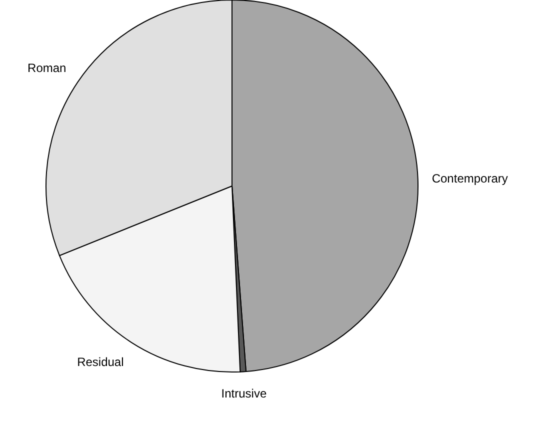 The height and width of the screenshot is (421, 555). I want to click on slice-label: Roman, so click(47, 68).